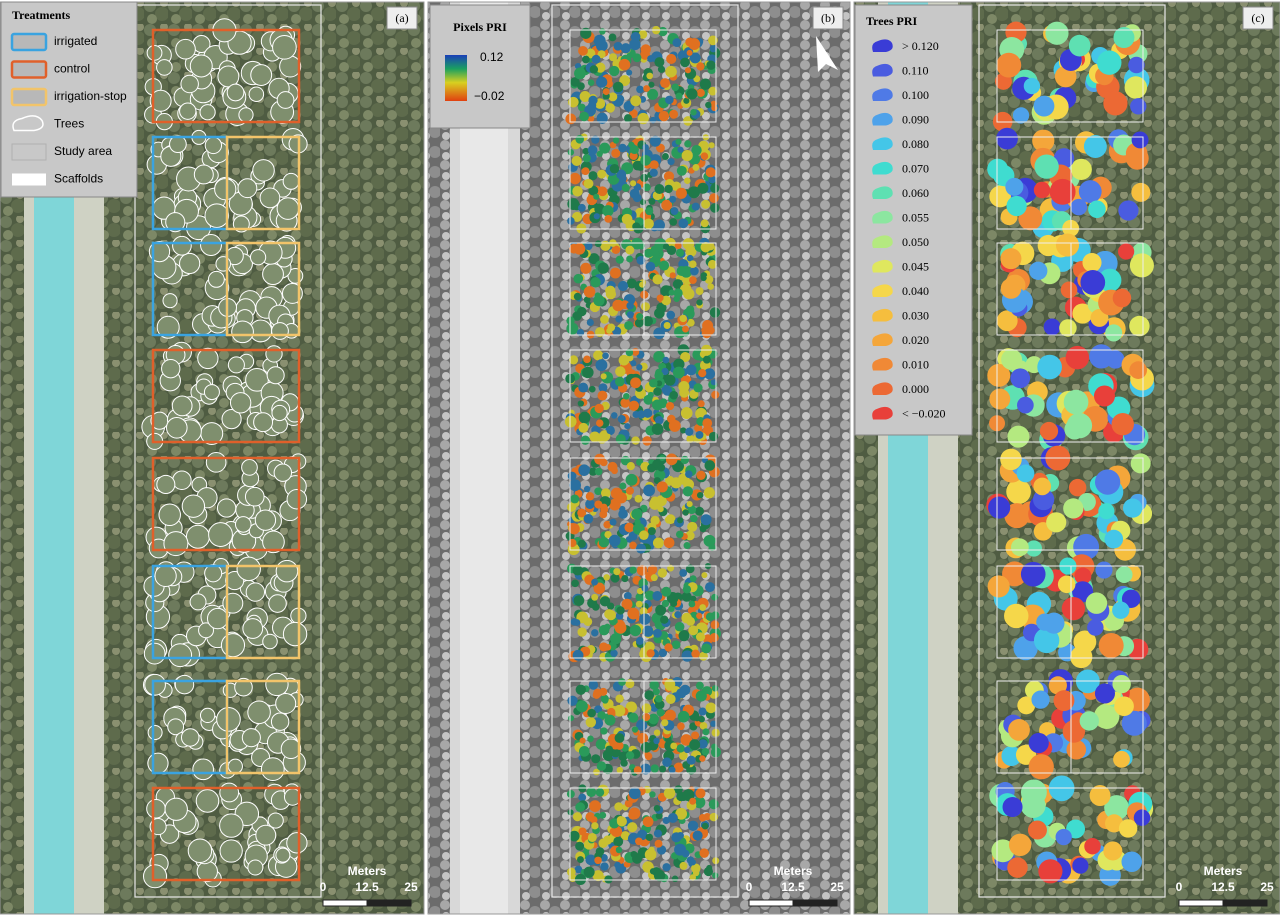  Describe the element at coordinates (645, 451) in the screenshot. I see `study-area` at that location.